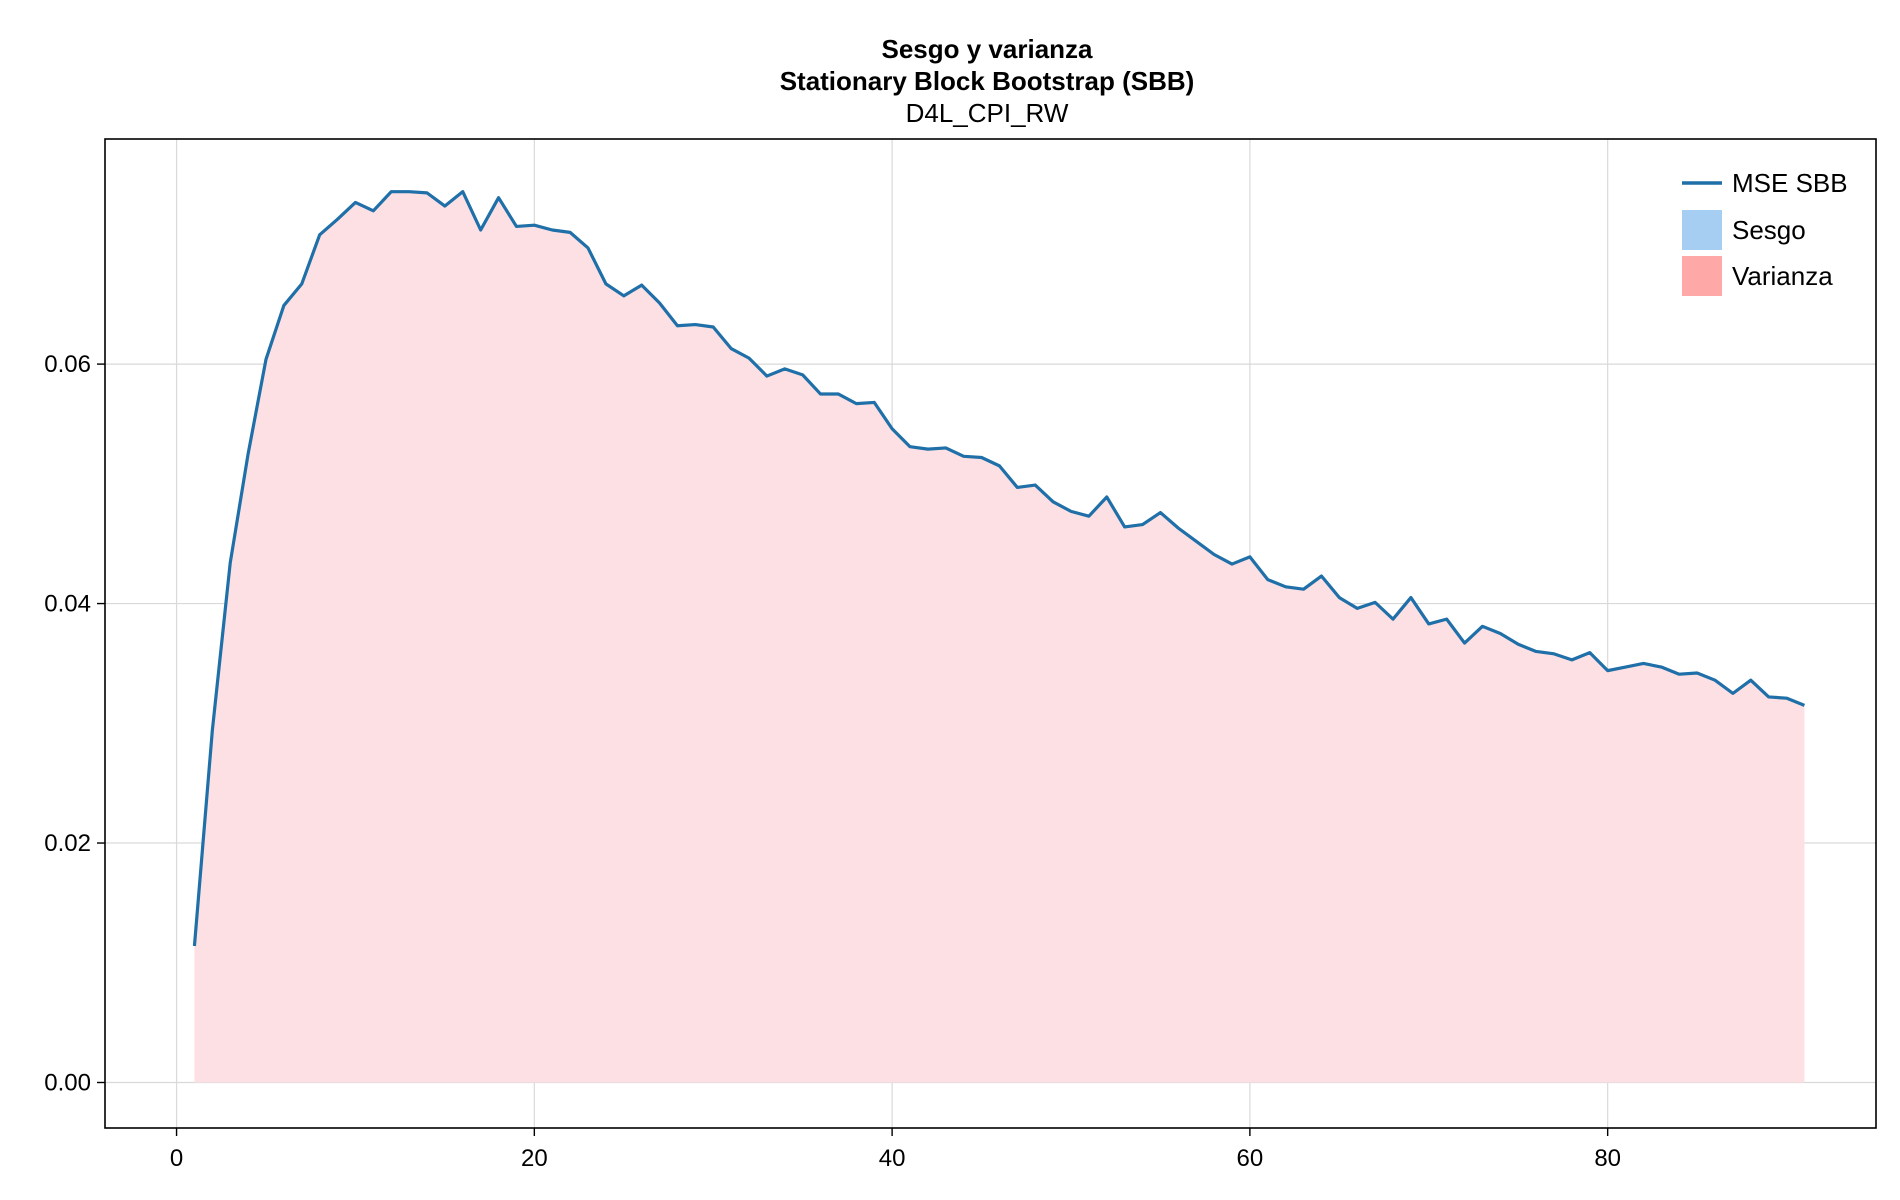  Describe the element at coordinates (1702, 230) in the screenshot. I see `legend-swatch-sesgo` at that location.